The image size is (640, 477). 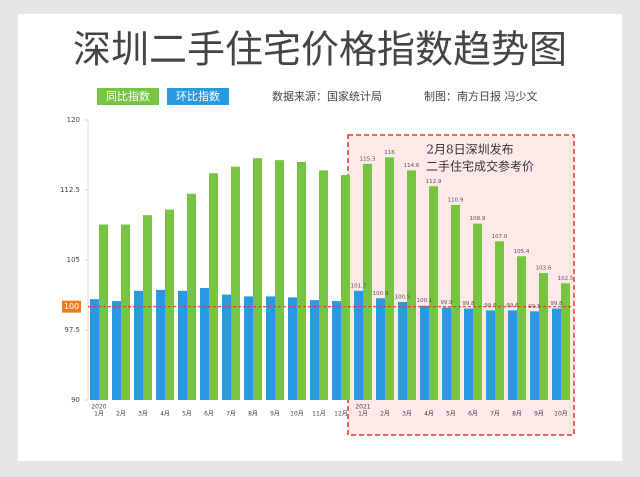 What do you see at coordinates (341, 414) in the screenshot?
I see `x-tick-label: 12月` at bounding box center [341, 414].